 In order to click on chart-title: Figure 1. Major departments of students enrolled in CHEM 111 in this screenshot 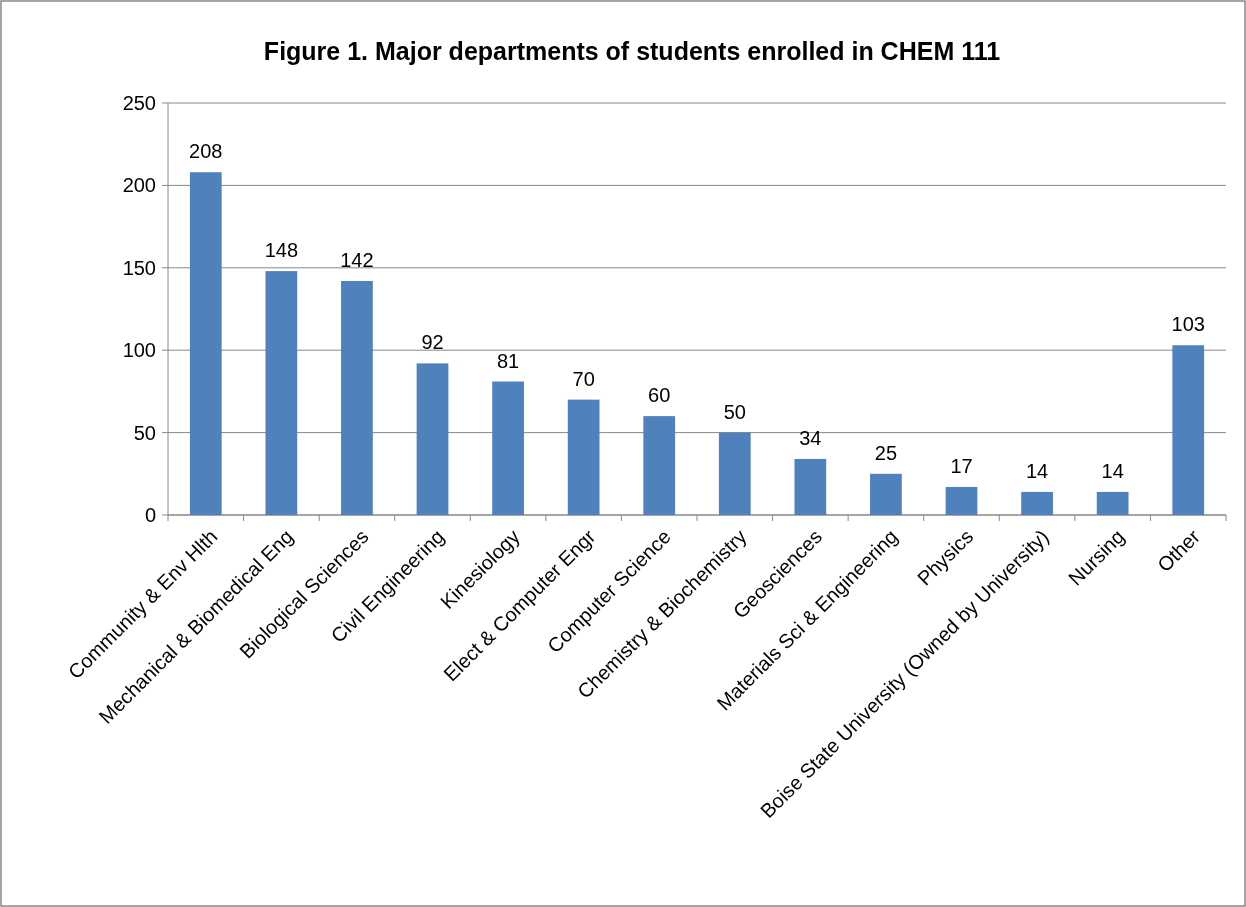, I will do `click(632, 51)`.